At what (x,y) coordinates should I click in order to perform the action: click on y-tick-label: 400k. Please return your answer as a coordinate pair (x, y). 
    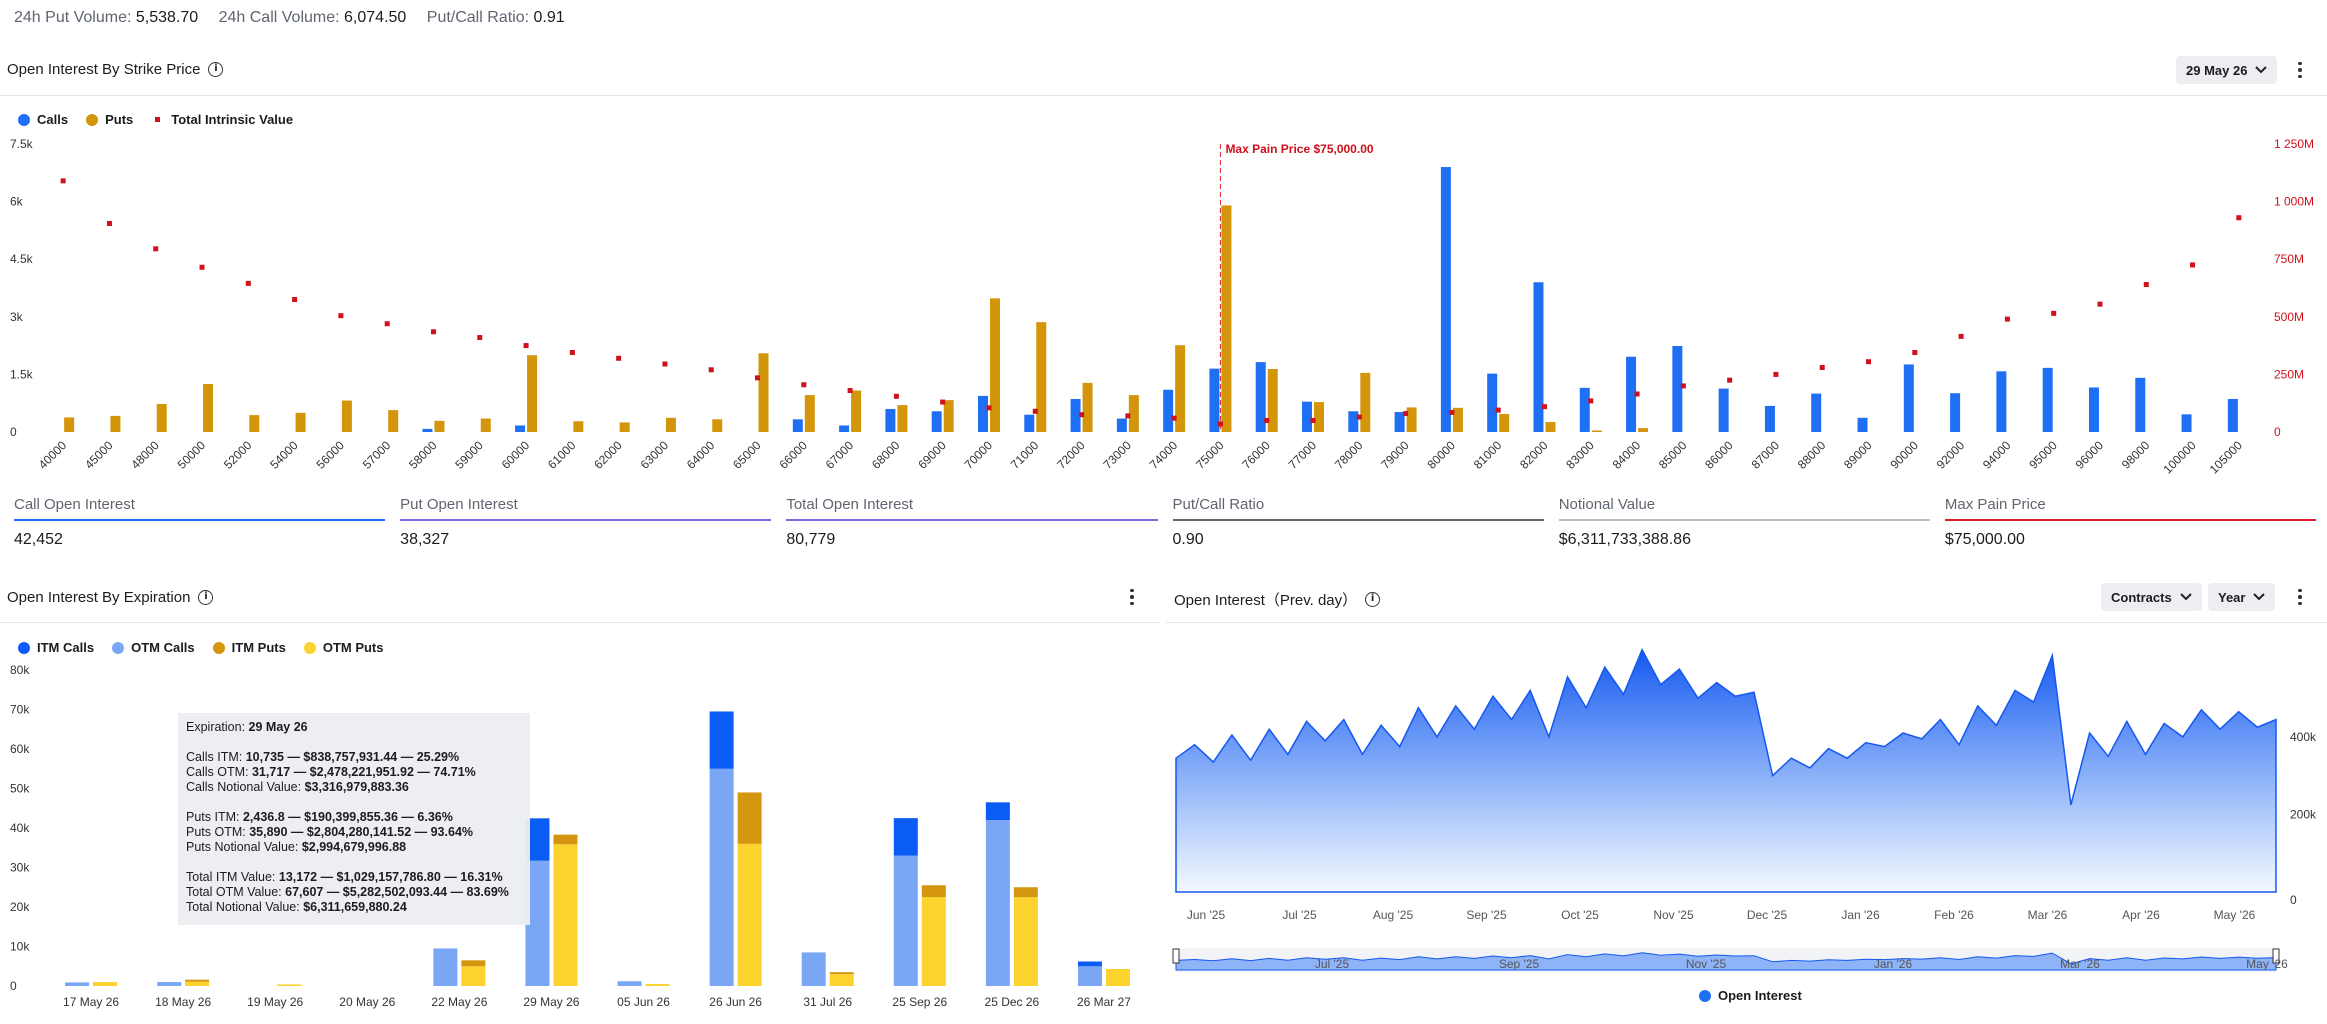
    Looking at the image, I should click on (2303, 737).